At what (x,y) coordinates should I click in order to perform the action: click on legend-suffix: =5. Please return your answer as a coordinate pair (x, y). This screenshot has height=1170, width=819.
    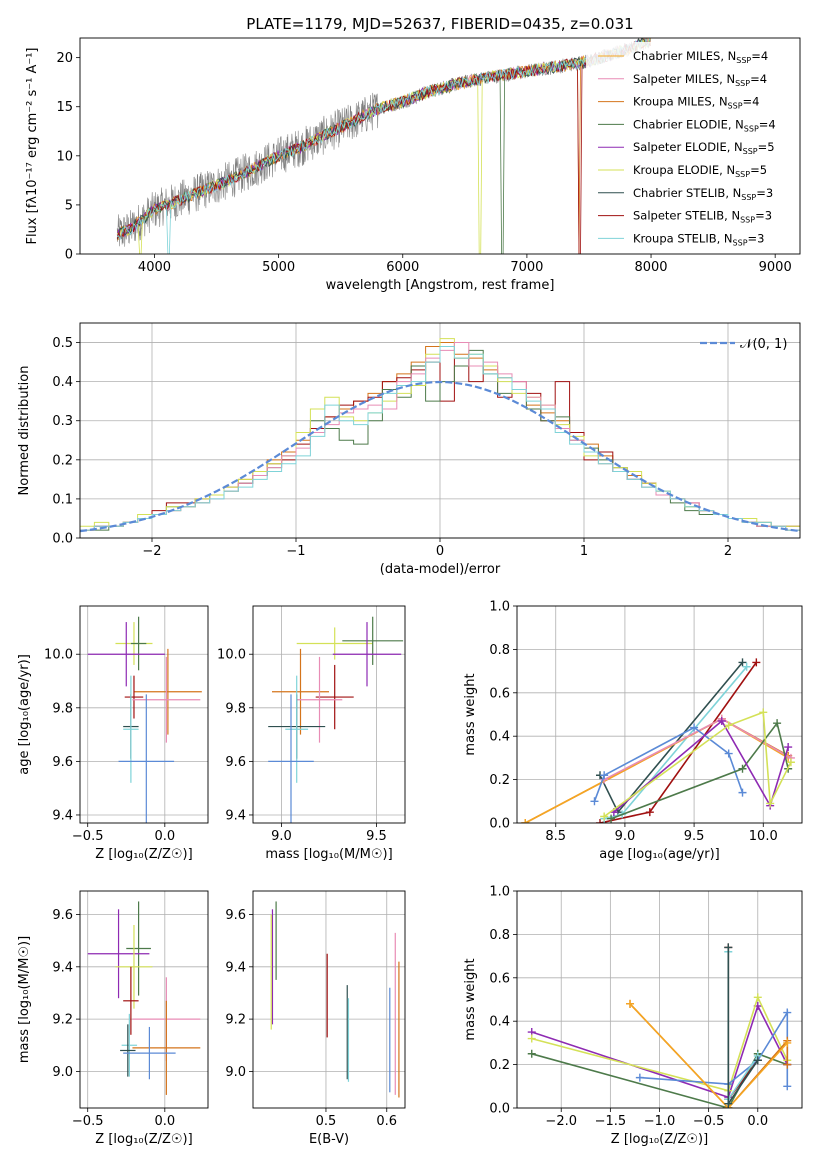
    Looking at the image, I should click on (758, 170).